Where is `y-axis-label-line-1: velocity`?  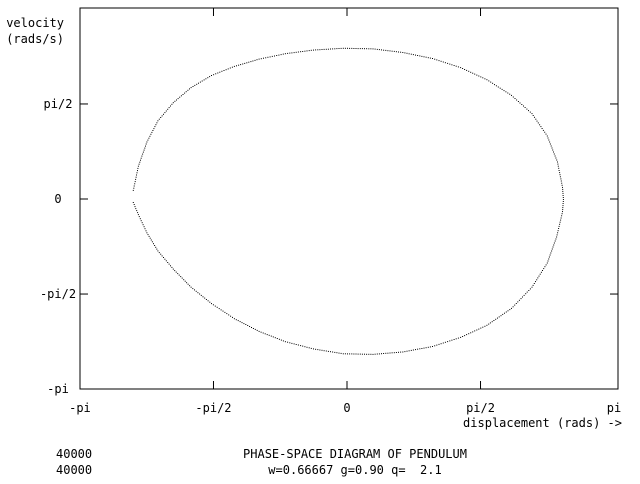 y-axis-label-line-1: velocity is located at coordinates (35, 23).